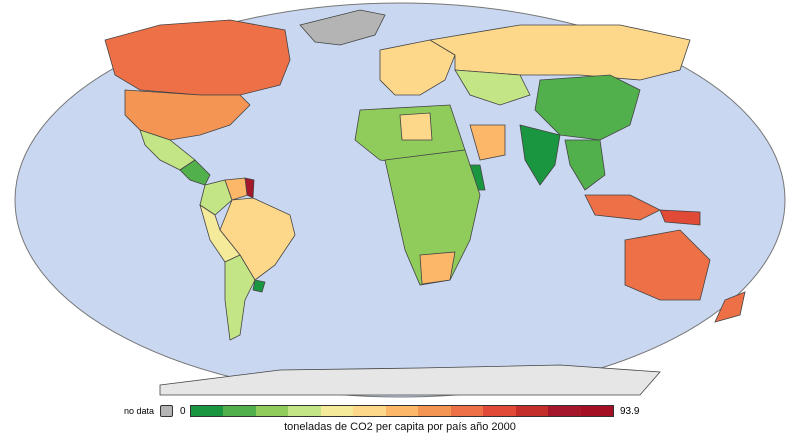 This screenshot has width=800, height=438. Describe the element at coordinates (540, 155) in the screenshot. I see `region-india` at that location.